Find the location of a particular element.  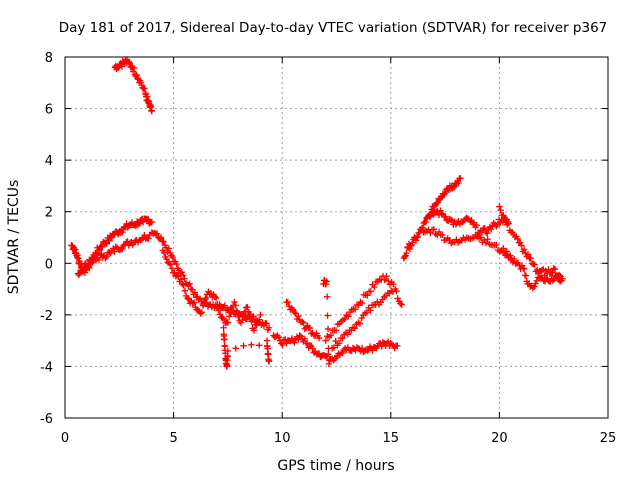

x-axis-label: GPS time / hours is located at coordinates (335, 466).